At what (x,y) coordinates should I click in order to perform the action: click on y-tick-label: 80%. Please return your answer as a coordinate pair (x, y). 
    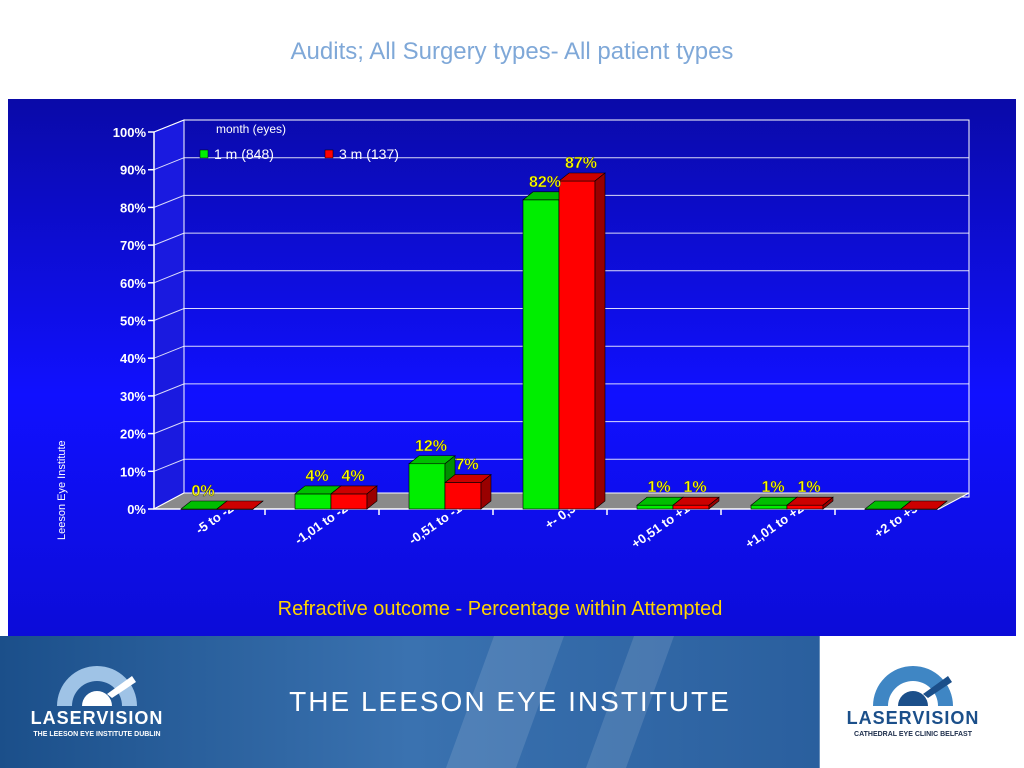
    Looking at the image, I should click on (133, 207).